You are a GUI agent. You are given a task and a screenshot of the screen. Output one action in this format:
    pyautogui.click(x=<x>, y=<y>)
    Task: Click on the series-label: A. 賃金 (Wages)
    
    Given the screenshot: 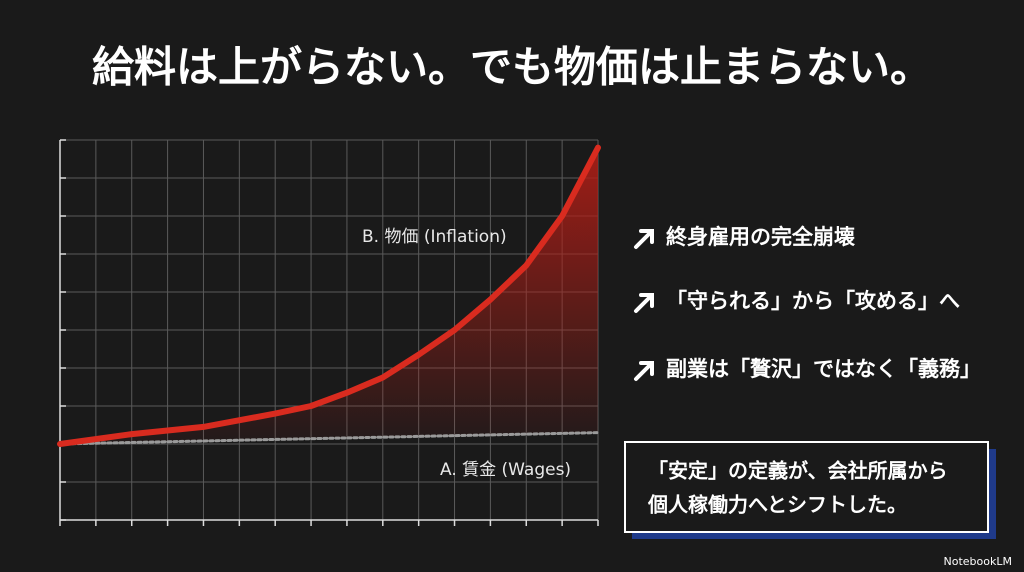 What is the action you would take?
    pyautogui.click(x=505, y=470)
    